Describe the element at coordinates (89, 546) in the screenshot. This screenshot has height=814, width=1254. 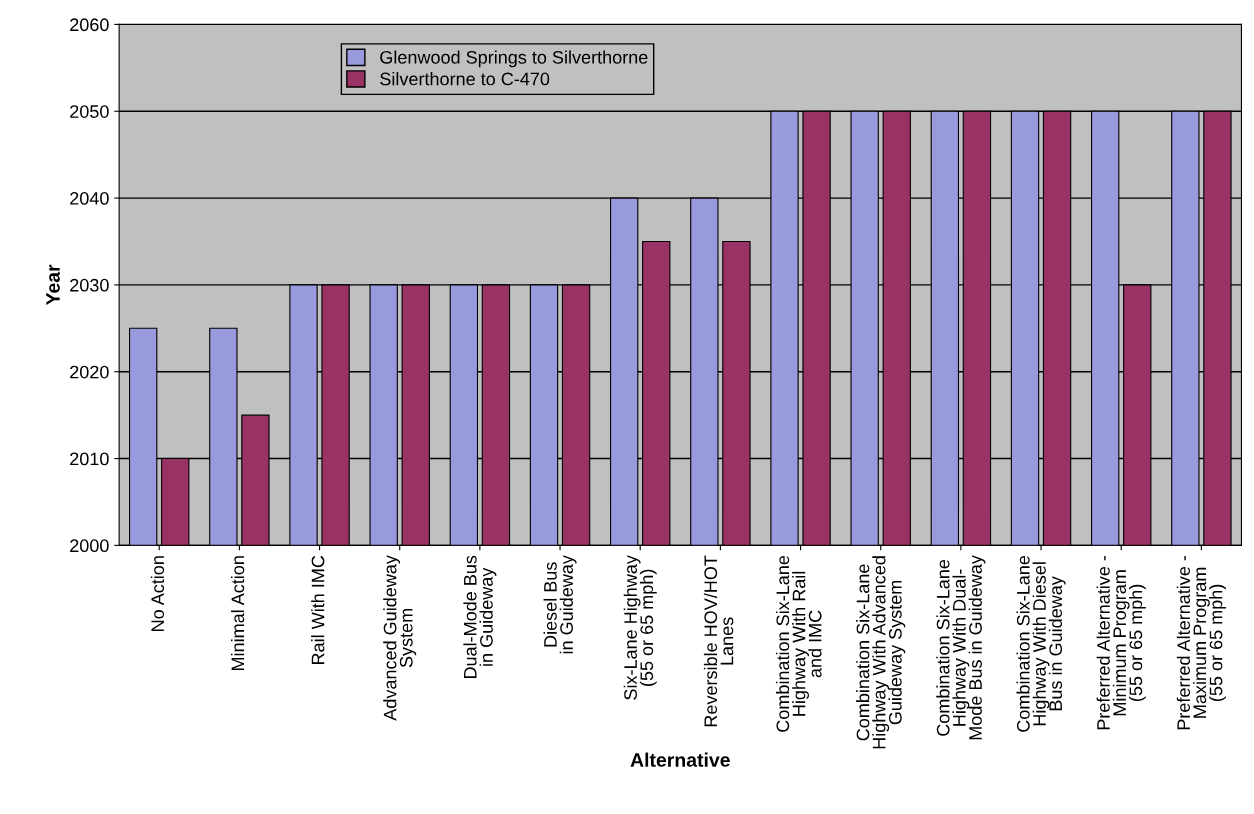
I see `y-tick-label: 2000` at that location.